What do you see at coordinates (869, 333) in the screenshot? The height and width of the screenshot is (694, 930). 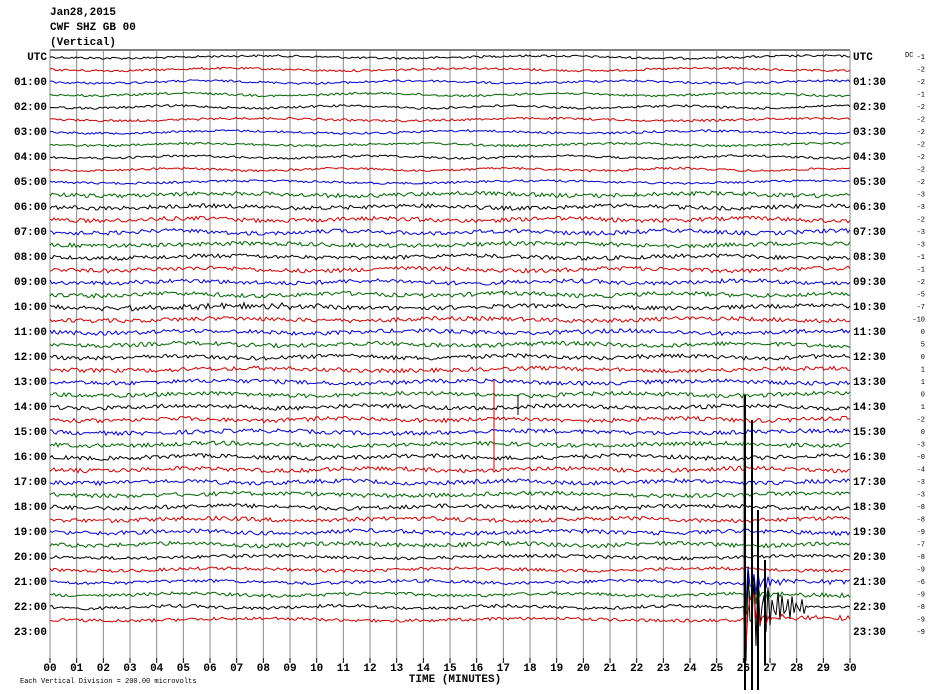 I see `row-label-right: 11:30` at bounding box center [869, 333].